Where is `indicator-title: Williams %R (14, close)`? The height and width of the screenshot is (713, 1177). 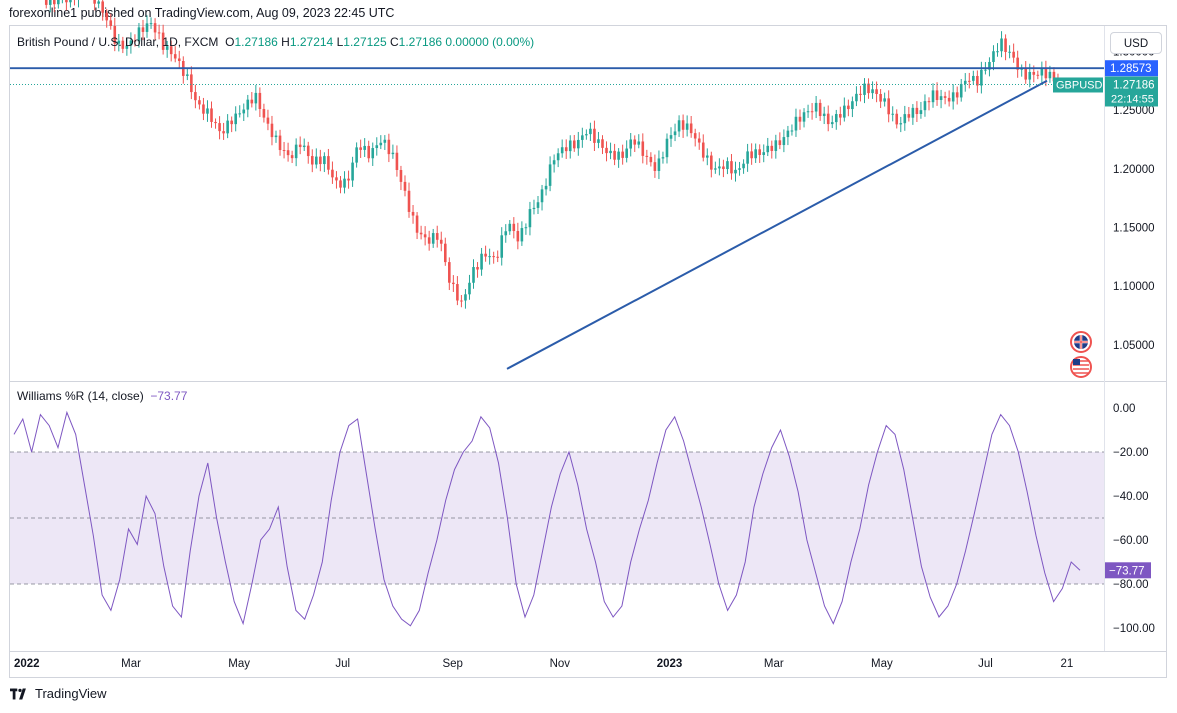
indicator-title: Williams %R (14, close) is located at coordinates (80, 396).